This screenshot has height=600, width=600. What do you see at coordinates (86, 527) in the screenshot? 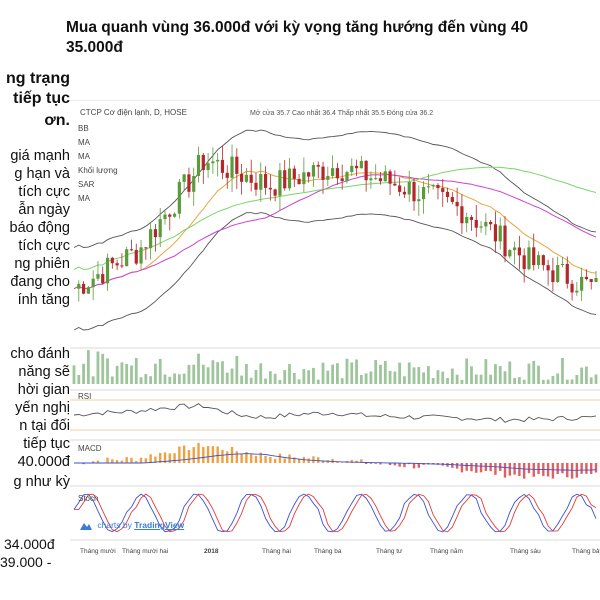
I see `tradingview-icon` at bounding box center [86, 527].